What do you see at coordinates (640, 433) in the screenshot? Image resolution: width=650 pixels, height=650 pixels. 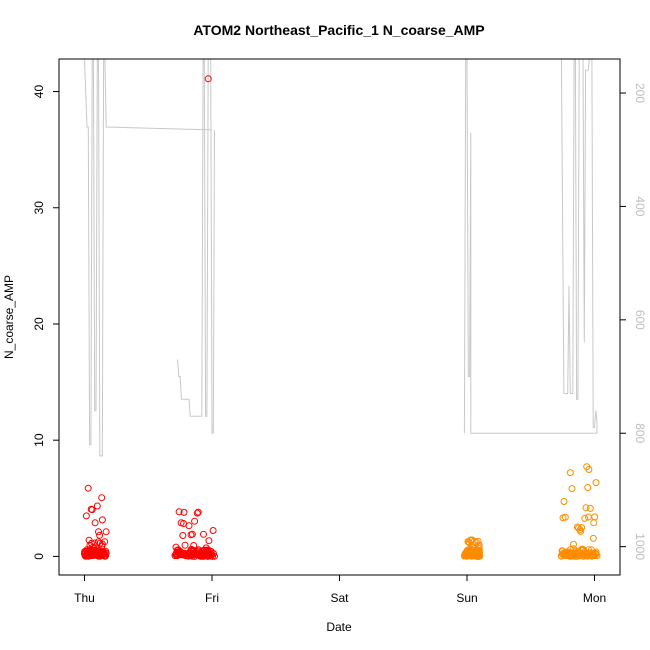 I see `y2-tick-label: 800` at bounding box center [640, 433].